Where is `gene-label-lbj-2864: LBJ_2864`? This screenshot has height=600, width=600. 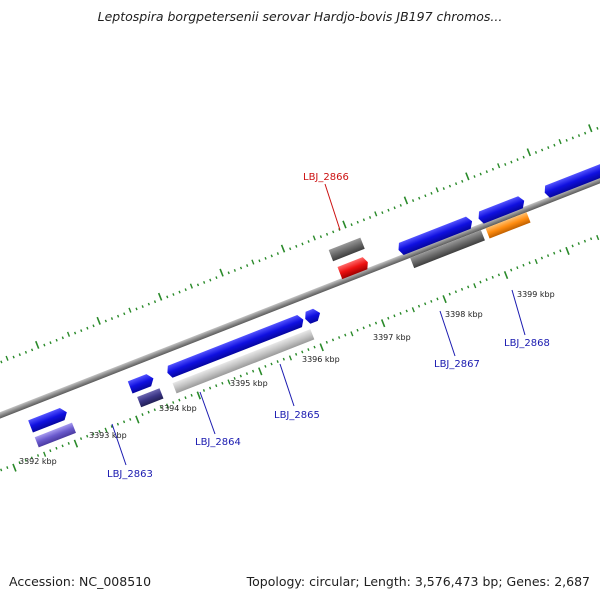 gene-label-lbj-2864: LBJ_2864 is located at coordinates (218, 442).